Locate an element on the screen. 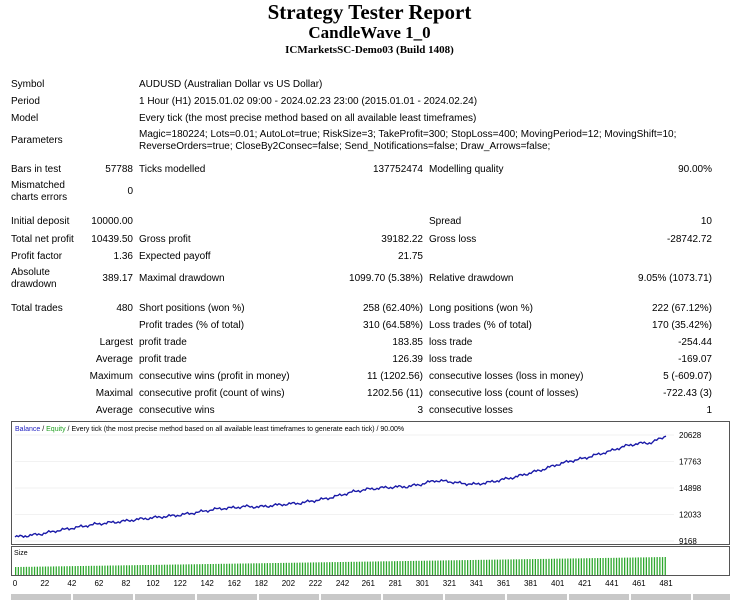  max-wins-value: 11 (1202.56) is located at coordinates (395, 376).